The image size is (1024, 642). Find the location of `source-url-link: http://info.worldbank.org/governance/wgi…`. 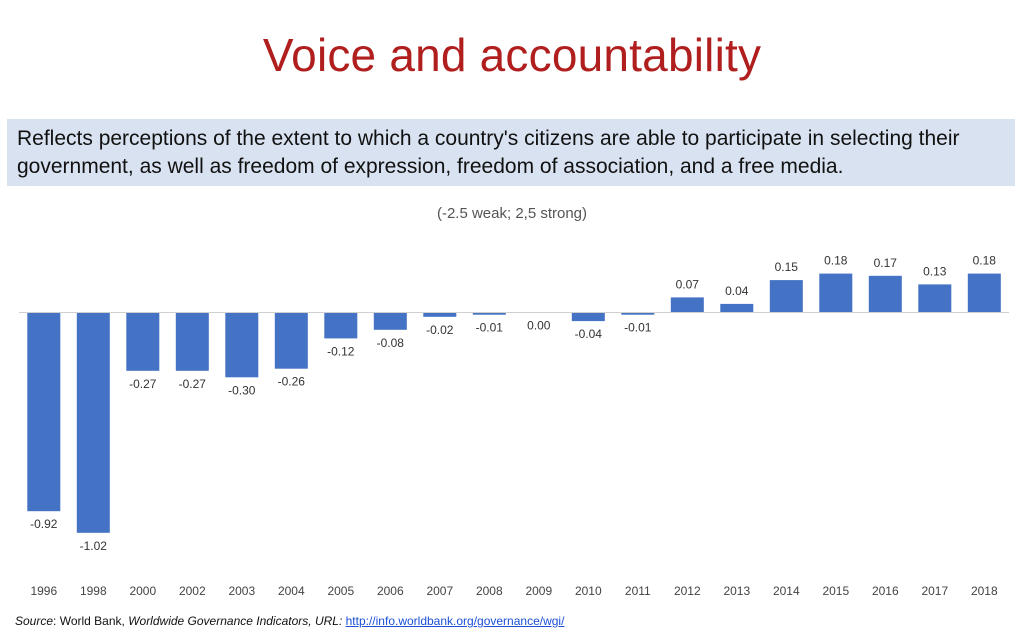

source-url-link: http://info.worldbank.org/governance/wgi… is located at coordinates (455, 621).